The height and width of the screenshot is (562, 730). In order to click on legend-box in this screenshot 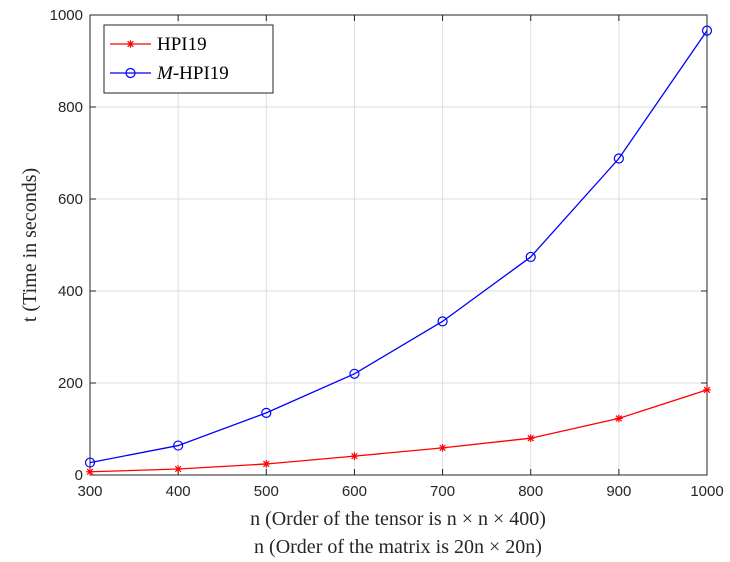, I will do `click(188, 59)`.